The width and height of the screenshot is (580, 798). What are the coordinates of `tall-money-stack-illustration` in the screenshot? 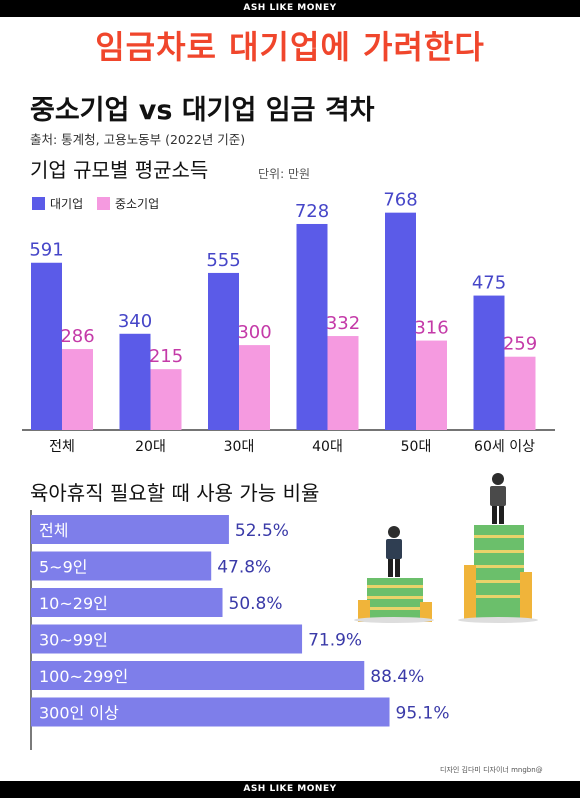 It's located at (498, 574).